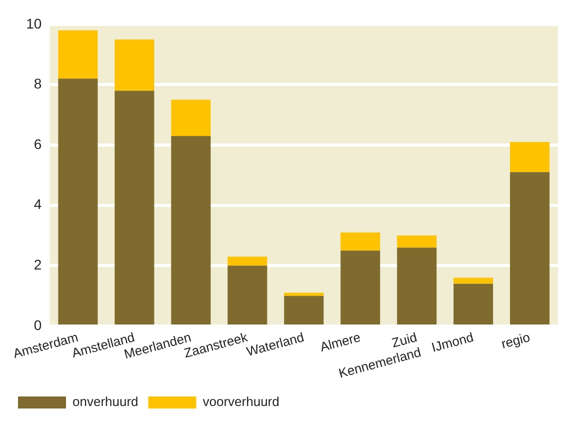 This screenshot has height=427, width=572. I want to click on y-tick-label: 8, so click(38, 84).